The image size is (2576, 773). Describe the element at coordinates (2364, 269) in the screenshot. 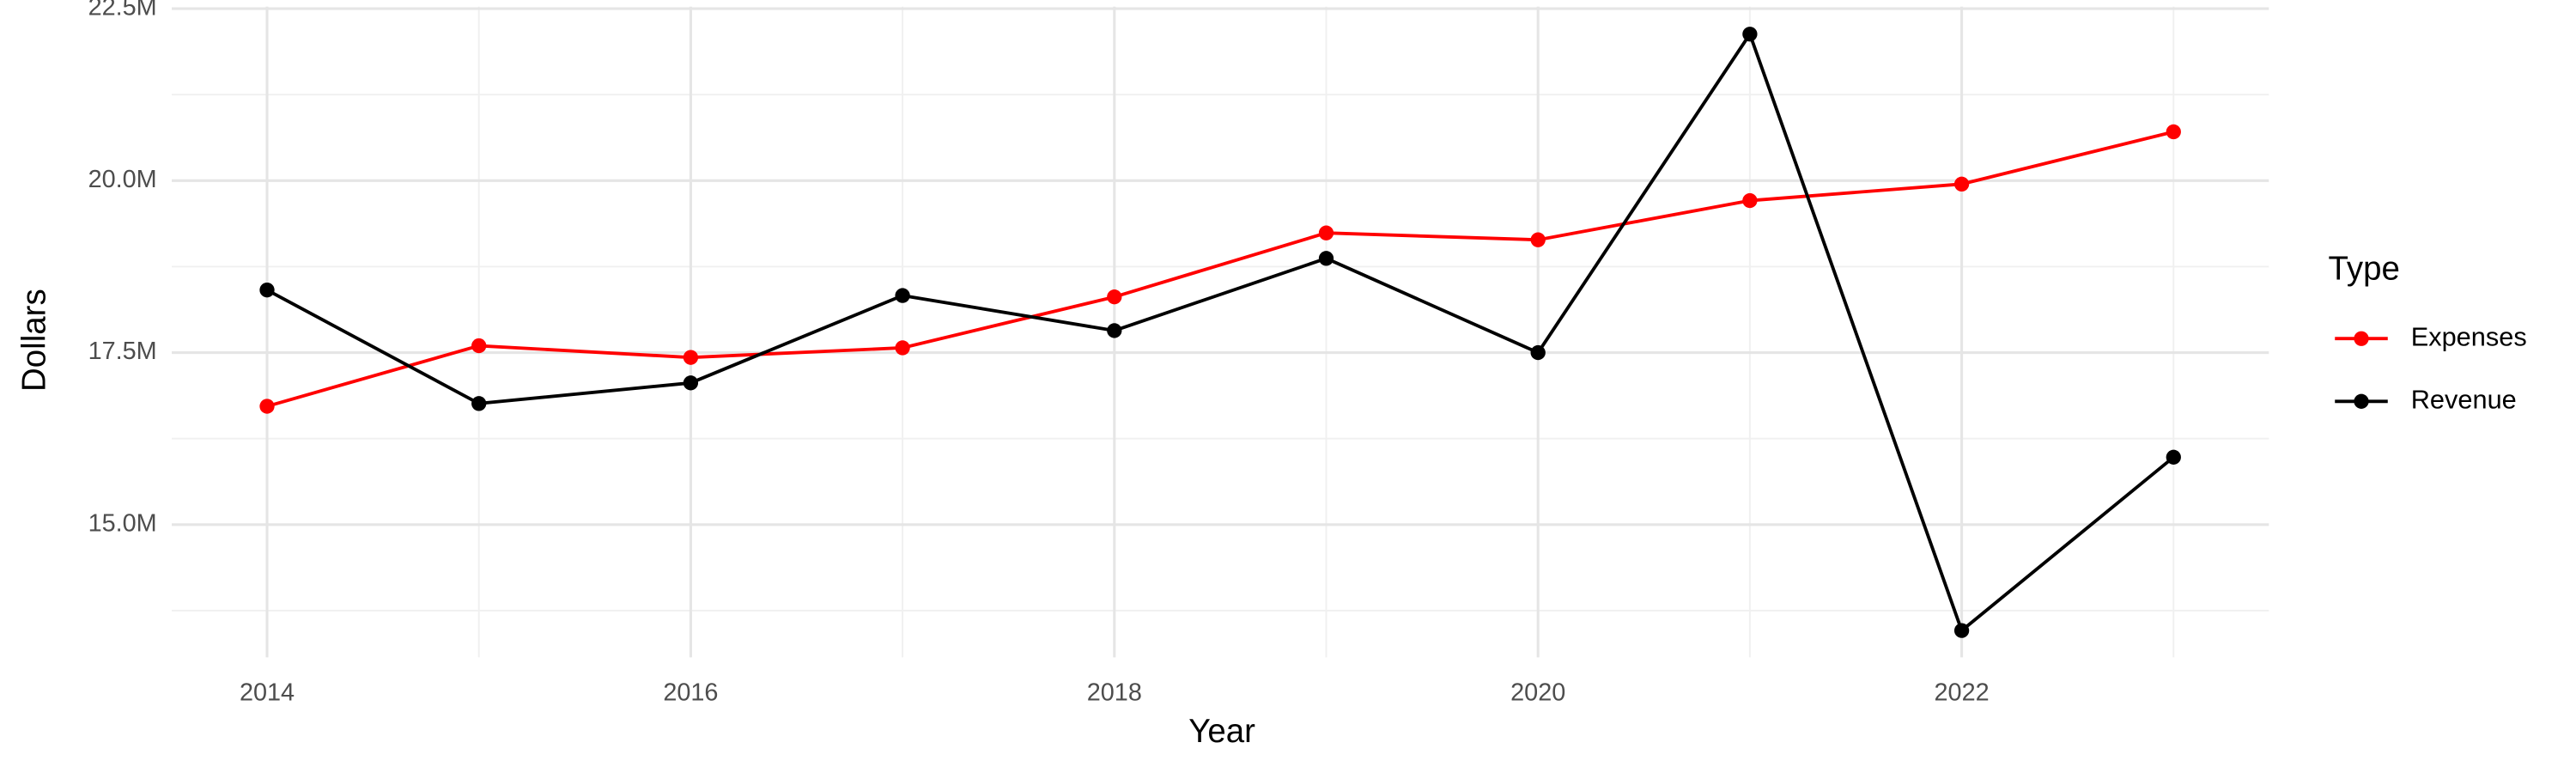

I see `legend-title: Type` at that location.